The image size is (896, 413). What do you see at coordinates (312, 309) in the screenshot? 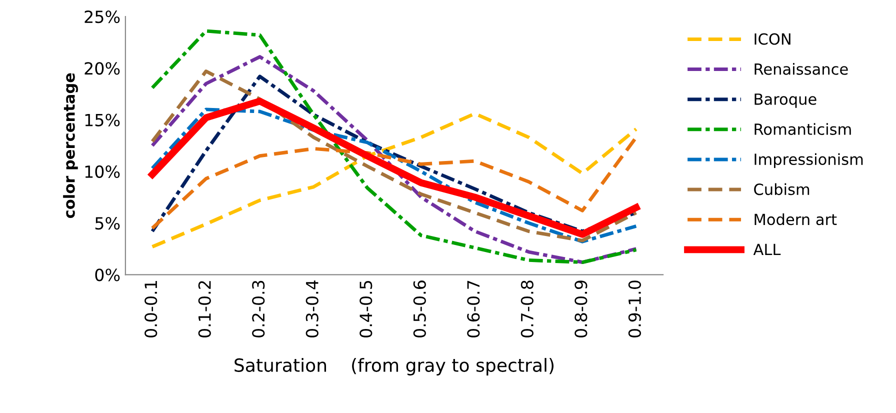
I see `x-tick-label: 0.3-0.4` at bounding box center [312, 309].